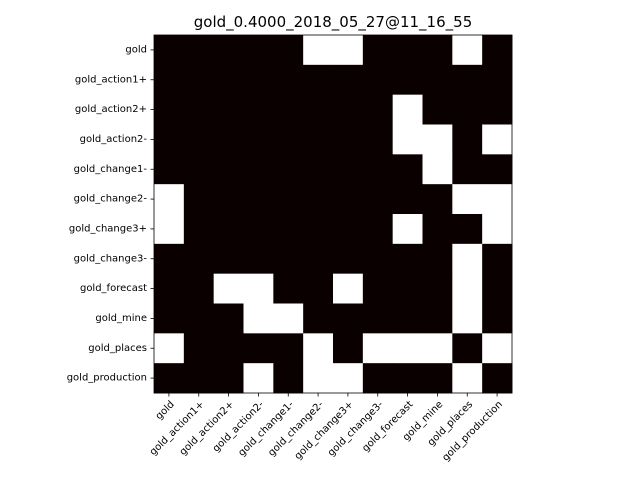  What do you see at coordinates (165, 410) in the screenshot?
I see `x-tick-label: gold` at bounding box center [165, 410].